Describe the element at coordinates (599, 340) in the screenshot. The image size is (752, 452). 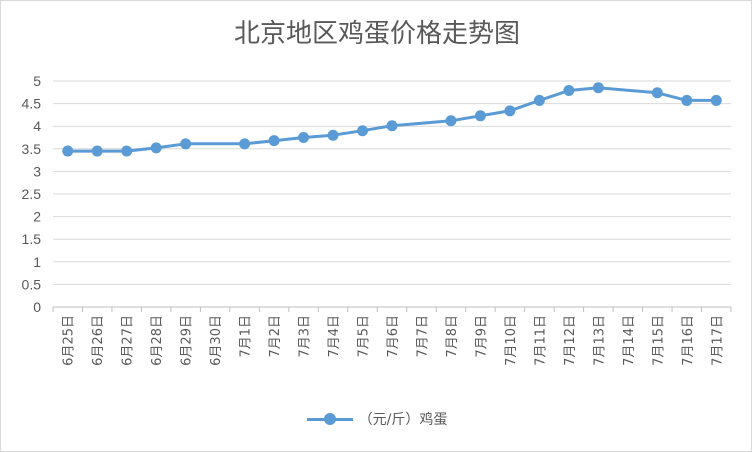
I see `x-tick-label: 7月13日` at that location.